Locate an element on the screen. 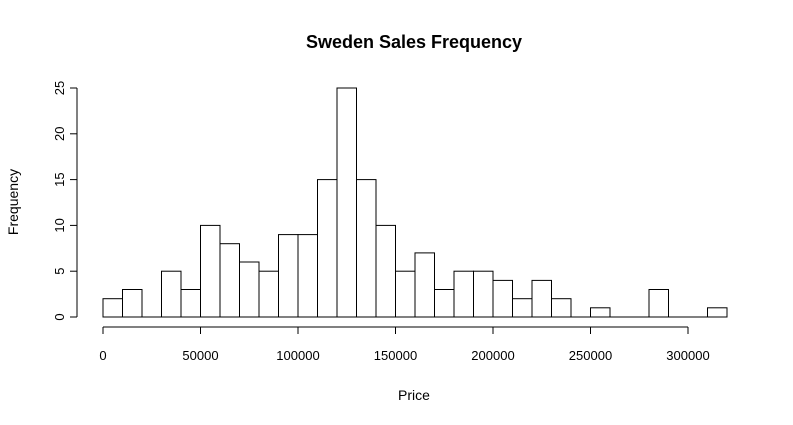 This screenshot has height=425, width=793. x-tick-label: 50000 is located at coordinates (200, 355).